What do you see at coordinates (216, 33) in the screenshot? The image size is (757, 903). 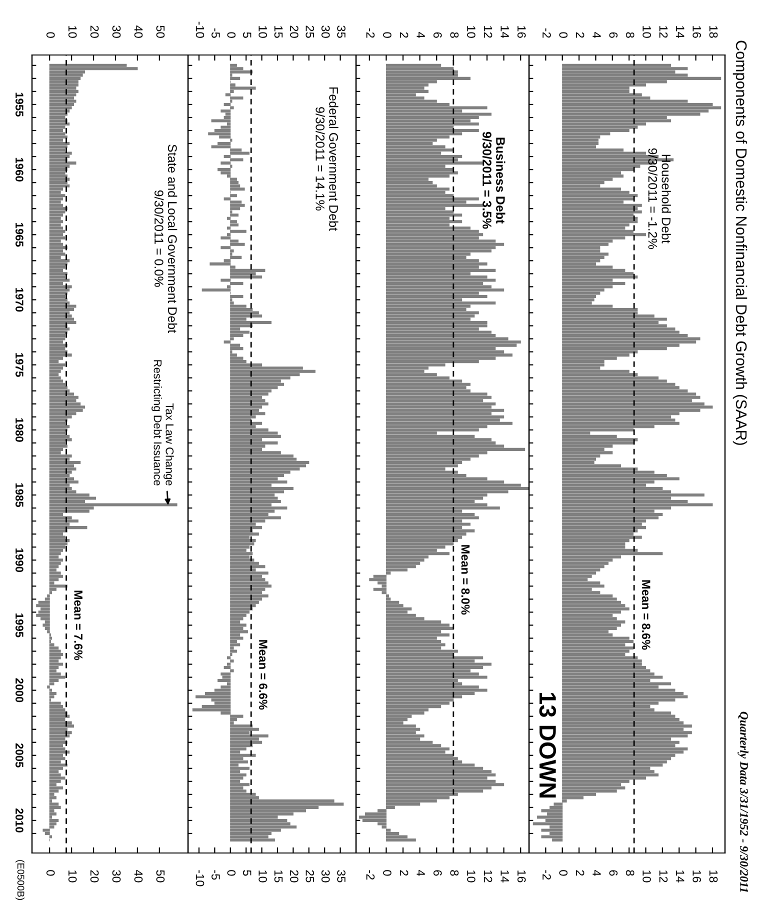 I see `x2-tick-label: -5` at bounding box center [216, 33].